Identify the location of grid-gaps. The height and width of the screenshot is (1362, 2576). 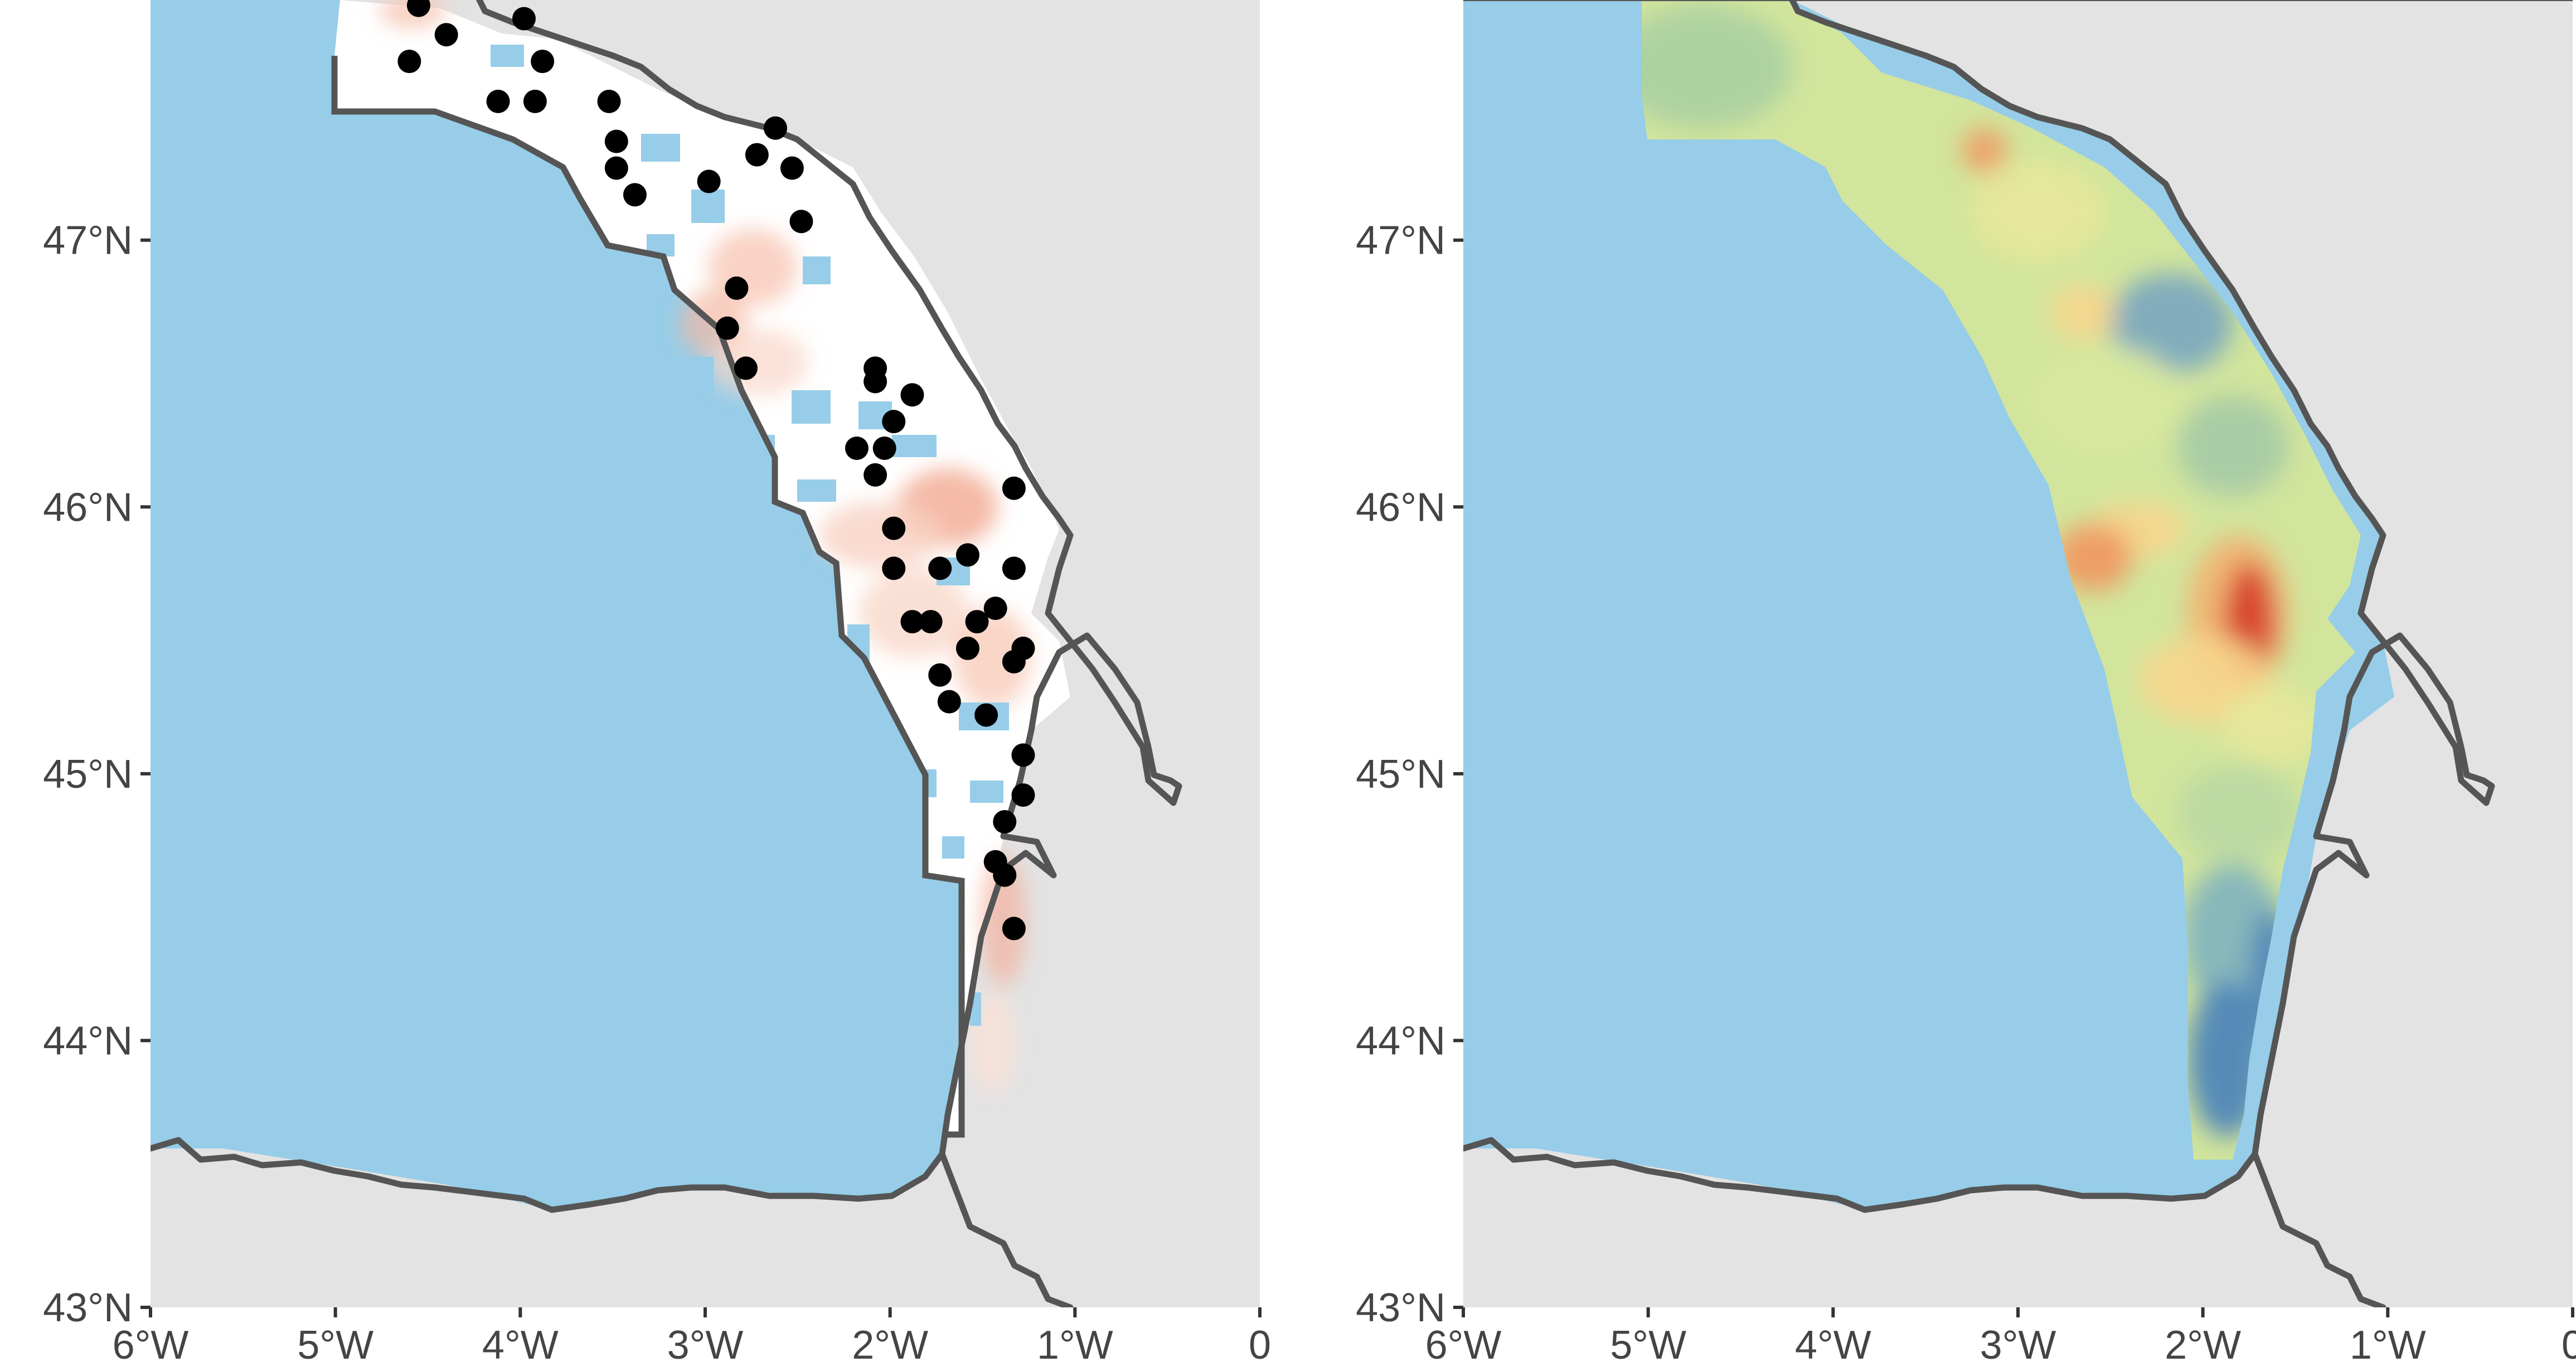
(750, 535).